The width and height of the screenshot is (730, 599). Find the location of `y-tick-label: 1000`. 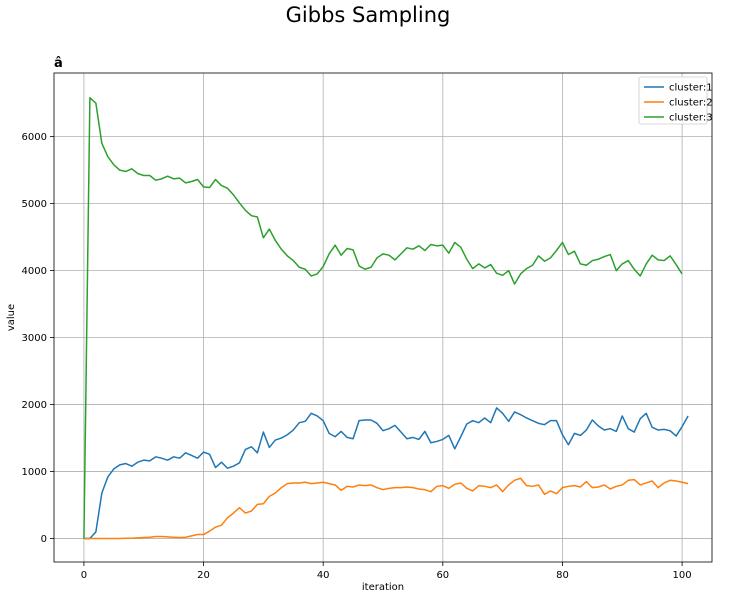

y-tick-label: 1000 is located at coordinates (34, 472).